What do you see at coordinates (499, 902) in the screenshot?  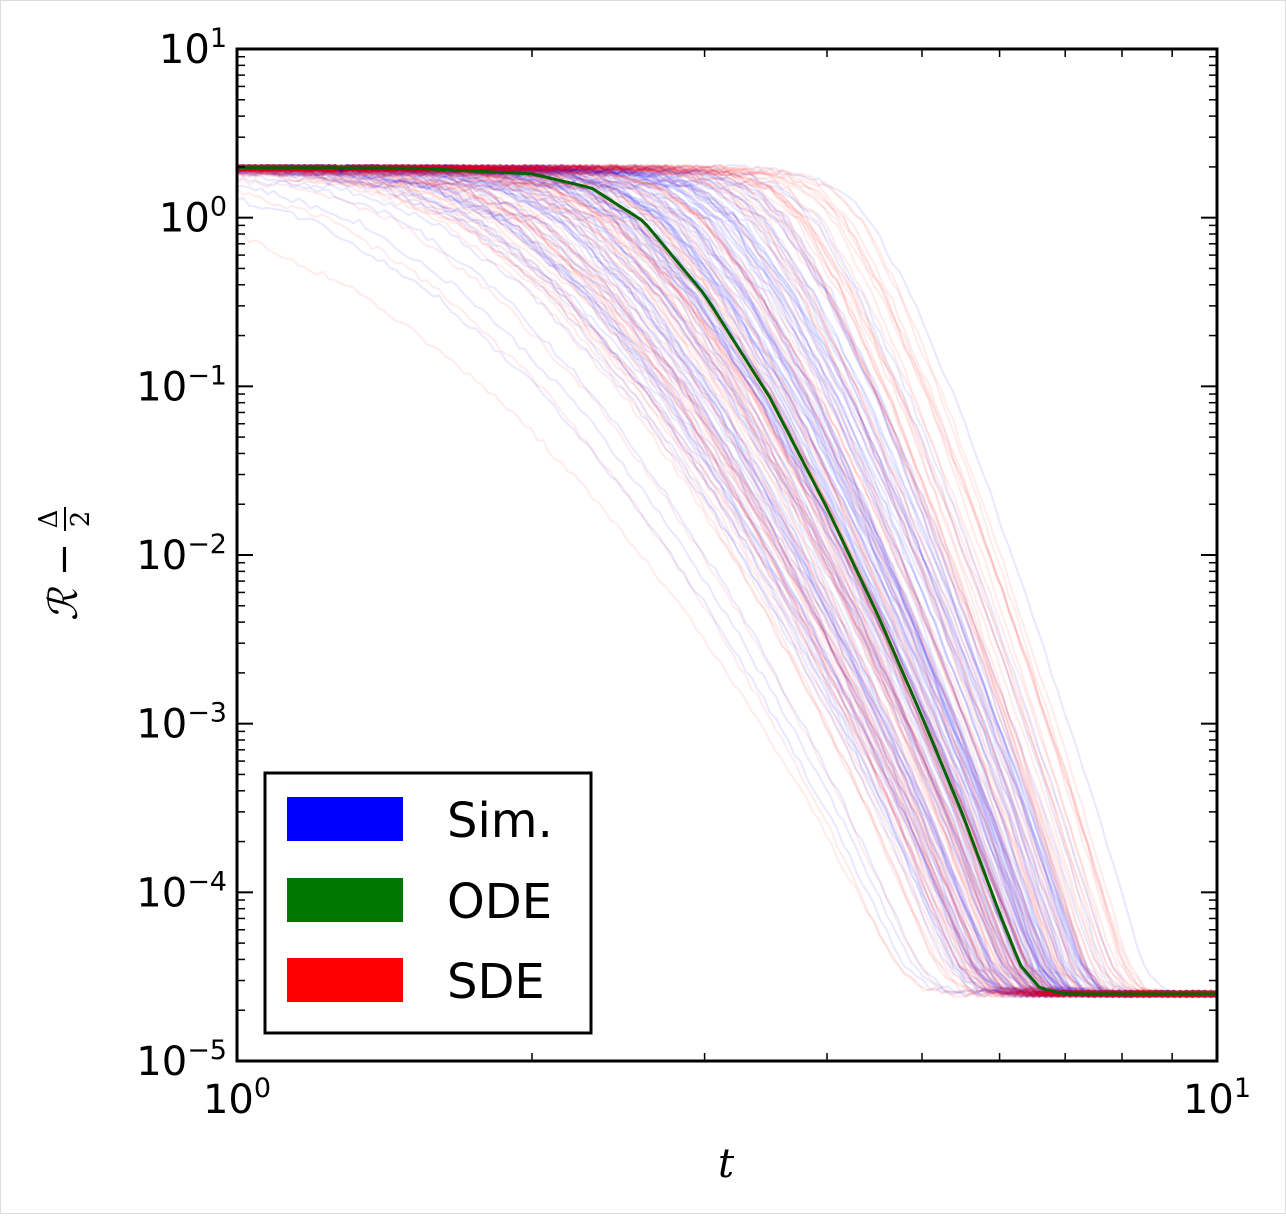 I see `legend-label-ode: ODE` at bounding box center [499, 902].